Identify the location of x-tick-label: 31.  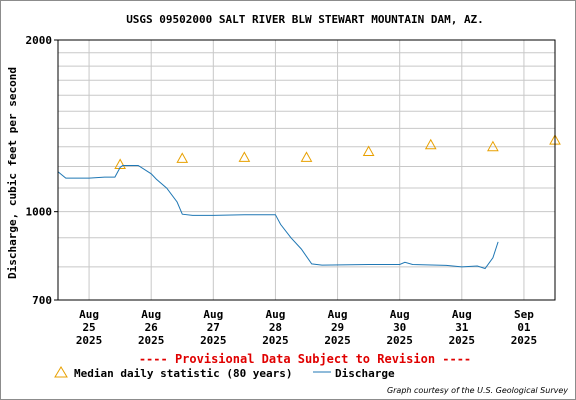
(462, 327).